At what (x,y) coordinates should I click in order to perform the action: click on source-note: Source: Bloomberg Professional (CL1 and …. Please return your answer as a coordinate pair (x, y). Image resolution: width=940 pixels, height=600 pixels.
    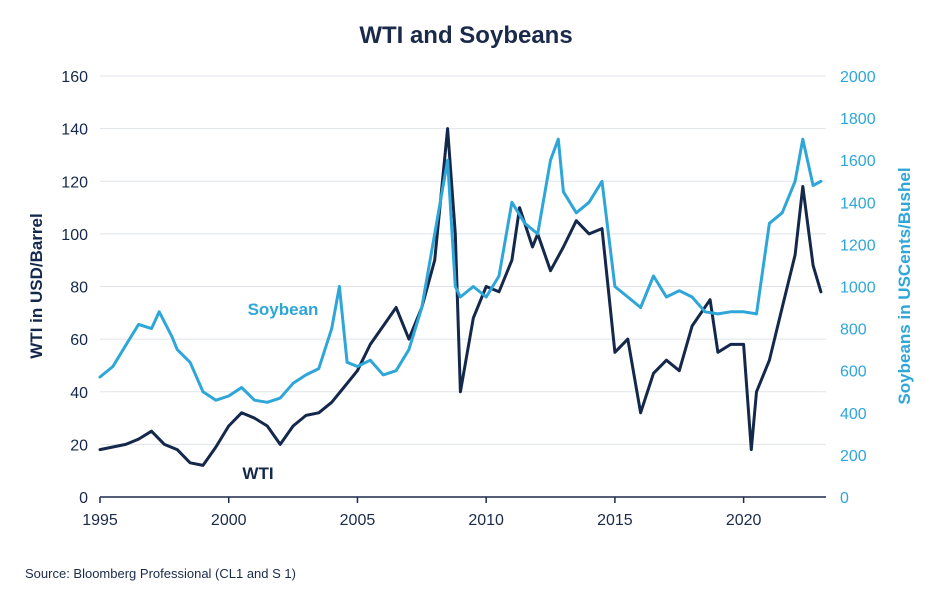
    Looking at the image, I should click on (160, 573).